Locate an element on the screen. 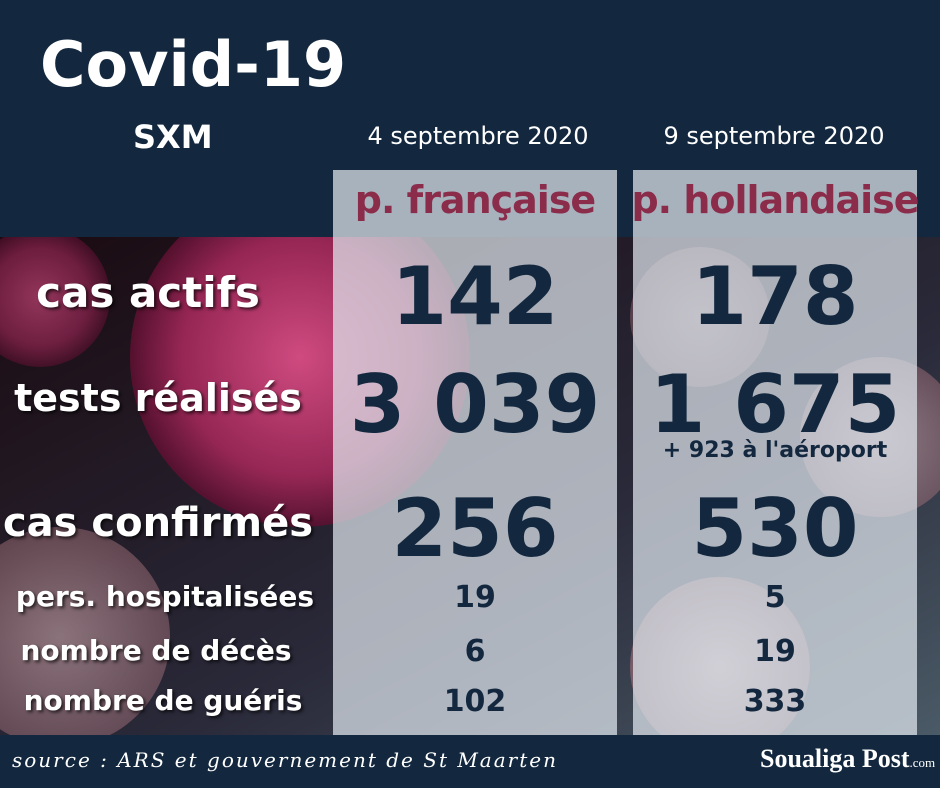  row-label: tests réalisés is located at coordinates (158, 398).